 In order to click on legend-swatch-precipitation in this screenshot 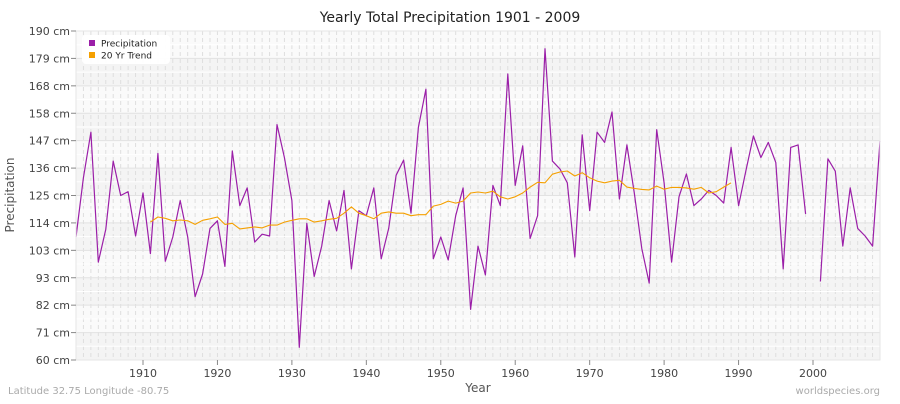, I will do `click(92, 43)`.